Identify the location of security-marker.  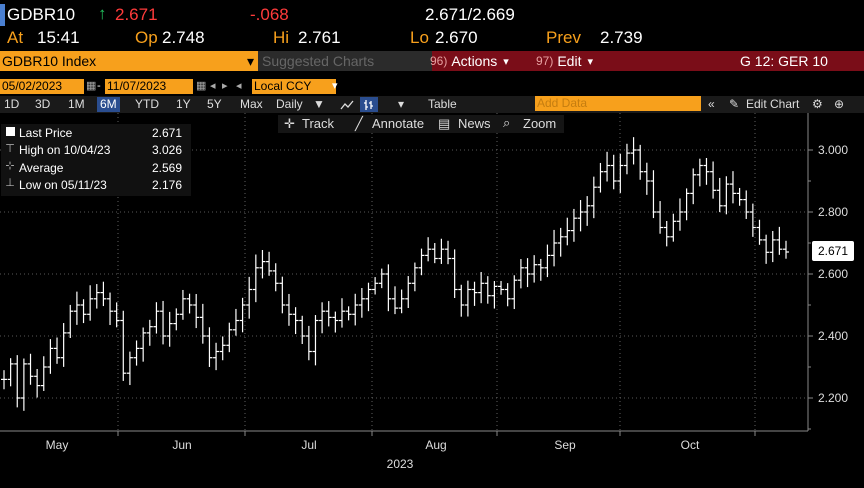
(2, 15).